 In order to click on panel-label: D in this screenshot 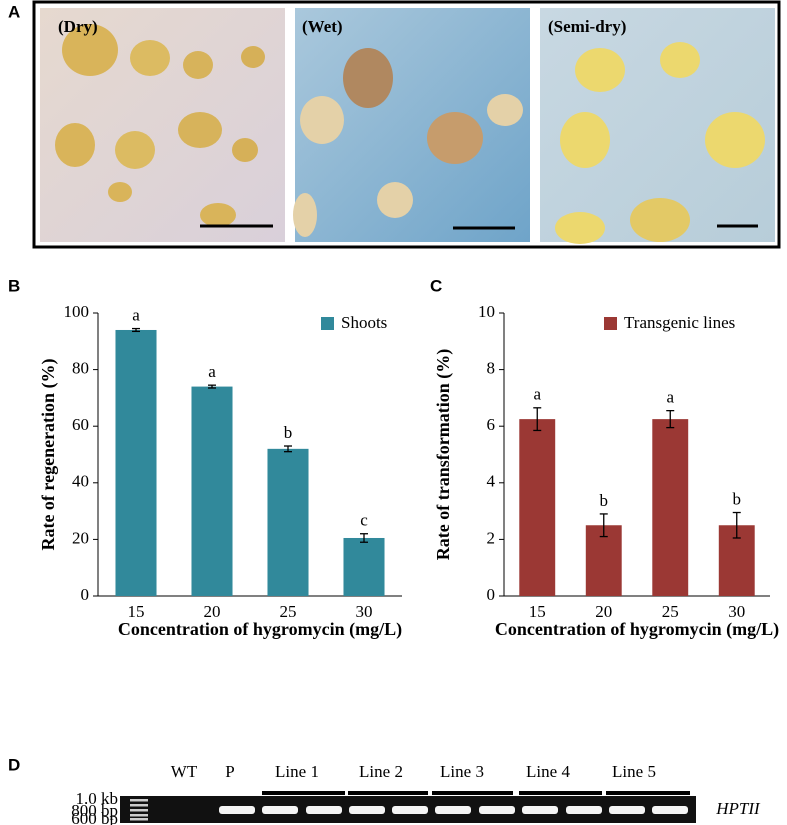, I will do `click(14, 764)`.